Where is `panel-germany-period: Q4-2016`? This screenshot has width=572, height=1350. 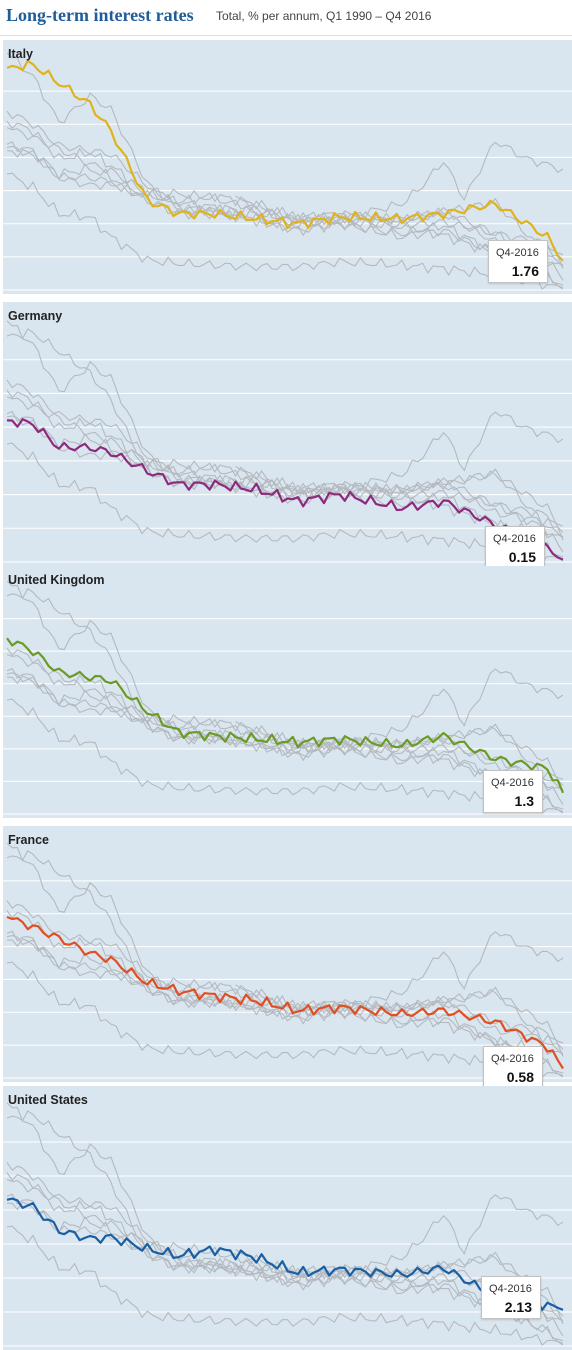
panel-germany-period: Q4-2016 is located at coordinates (514, 539).